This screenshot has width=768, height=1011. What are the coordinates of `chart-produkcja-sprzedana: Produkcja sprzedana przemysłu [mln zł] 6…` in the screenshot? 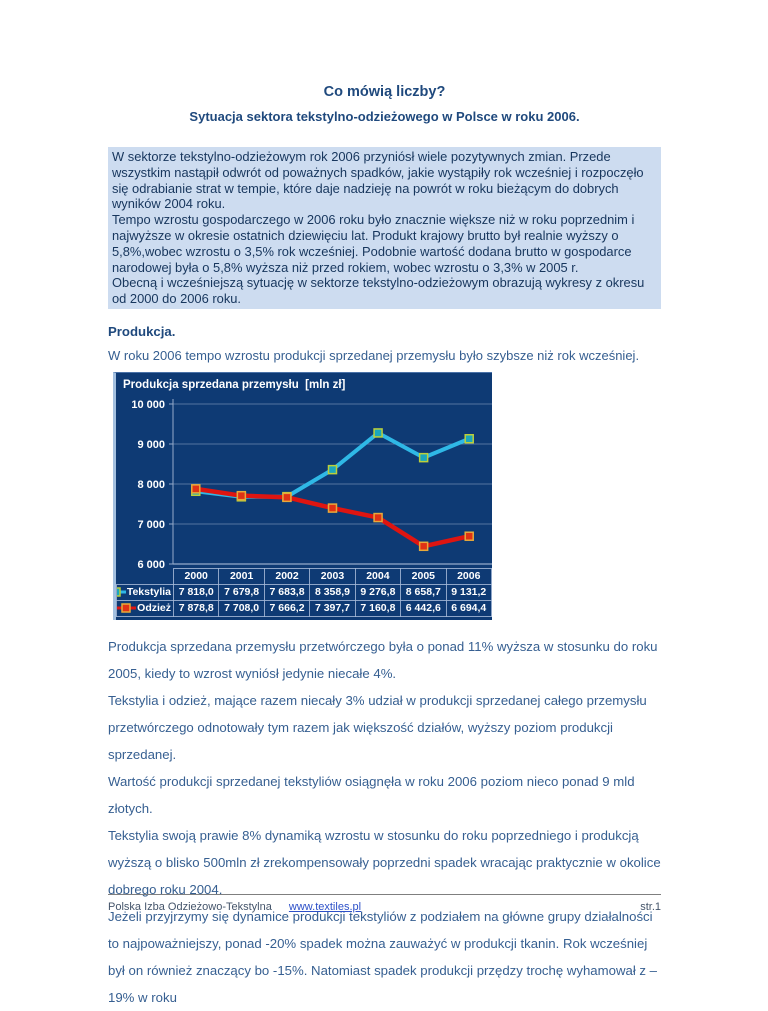 It's located at (303, 495).